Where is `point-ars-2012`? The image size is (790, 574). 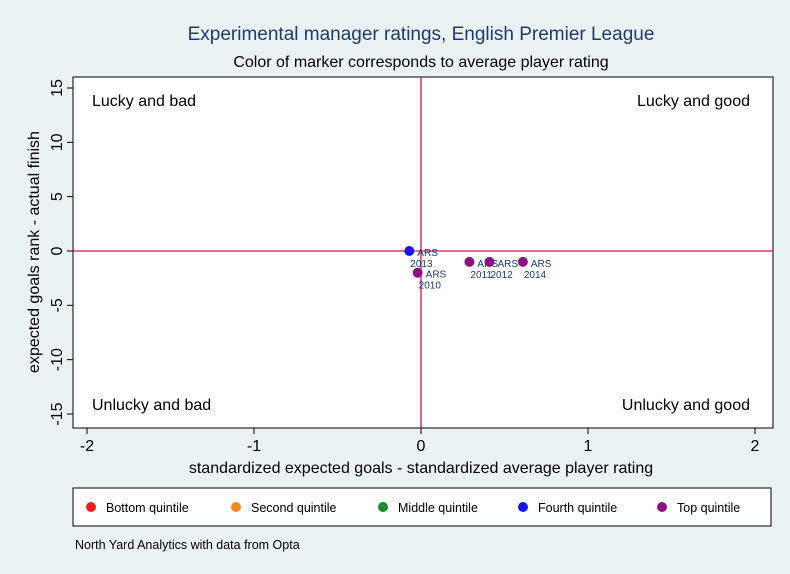 point-ars-2012 is located at coordinates (489, 261).